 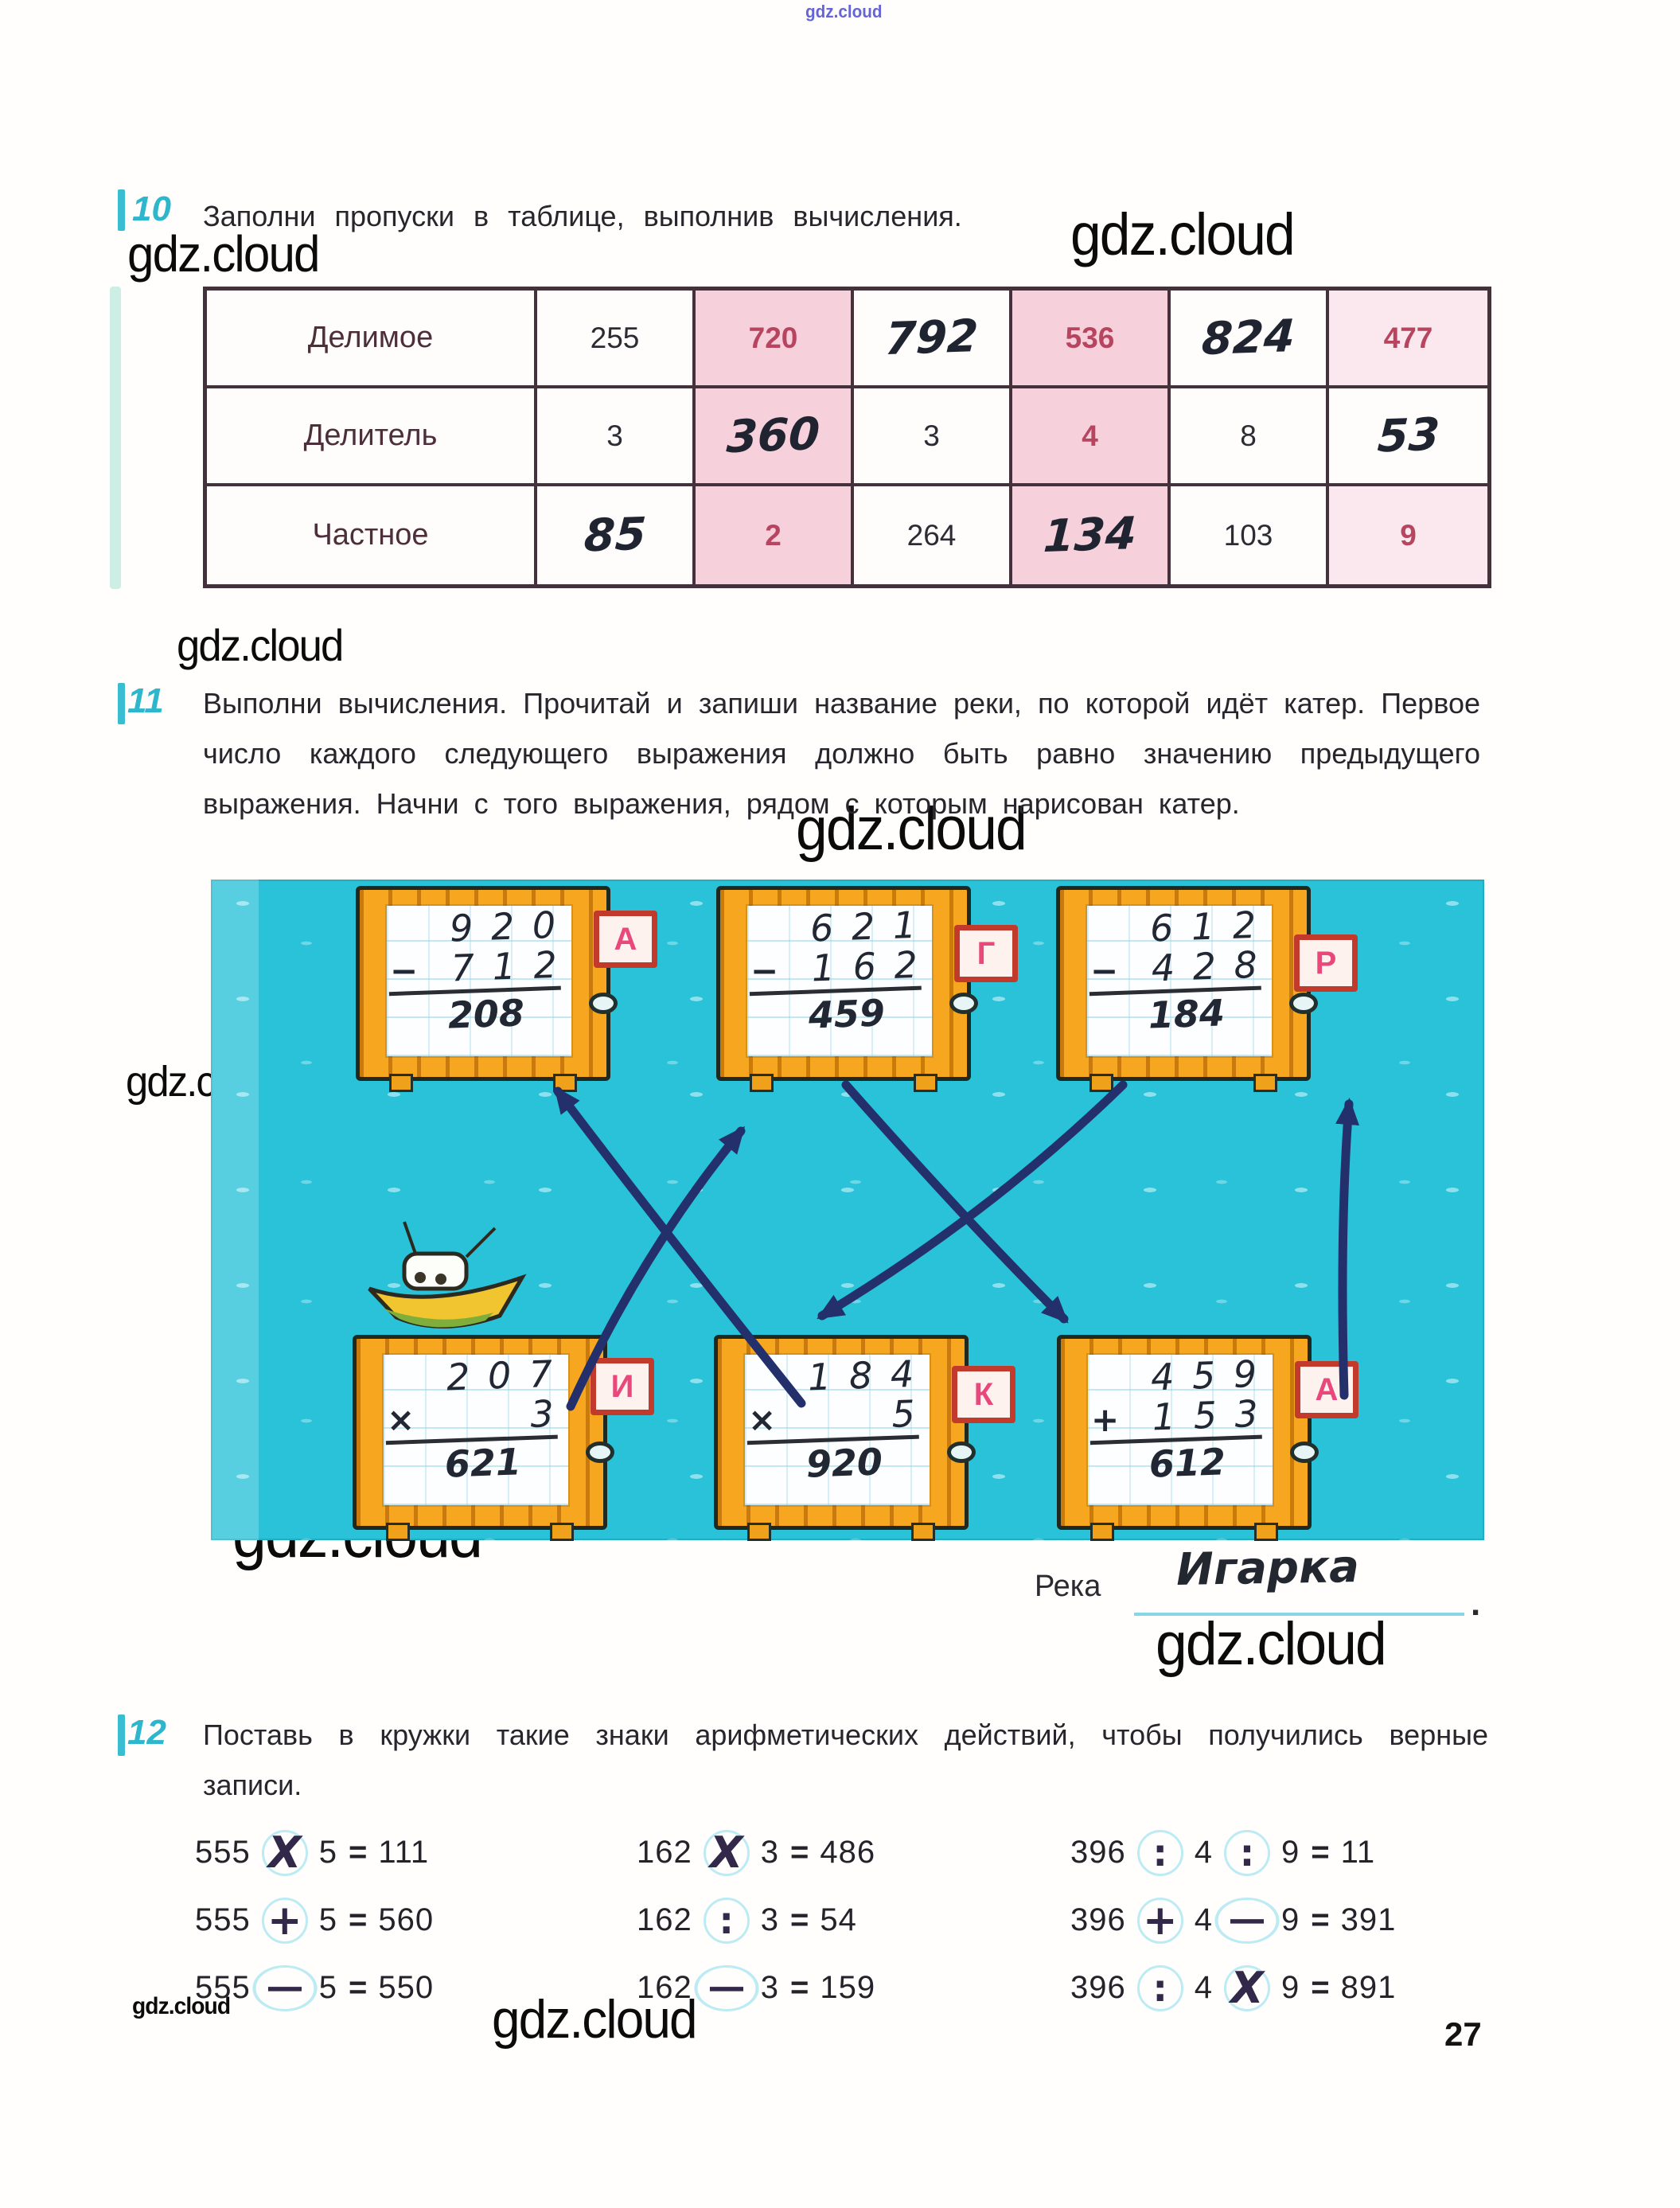 I want to click on equation-row: 396:4 Х 9 = 891, so click(x=1233, y=1988).